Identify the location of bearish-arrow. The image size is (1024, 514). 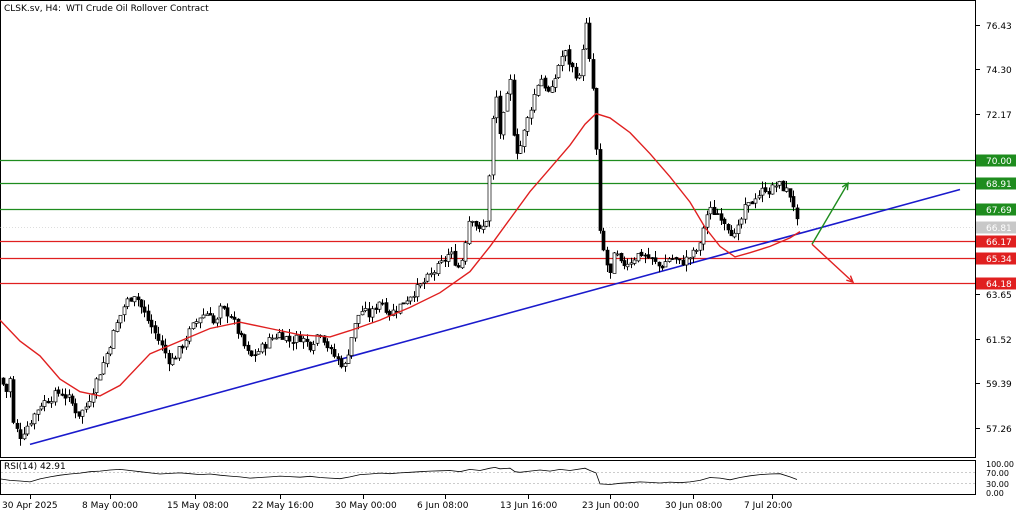
(832, 263).